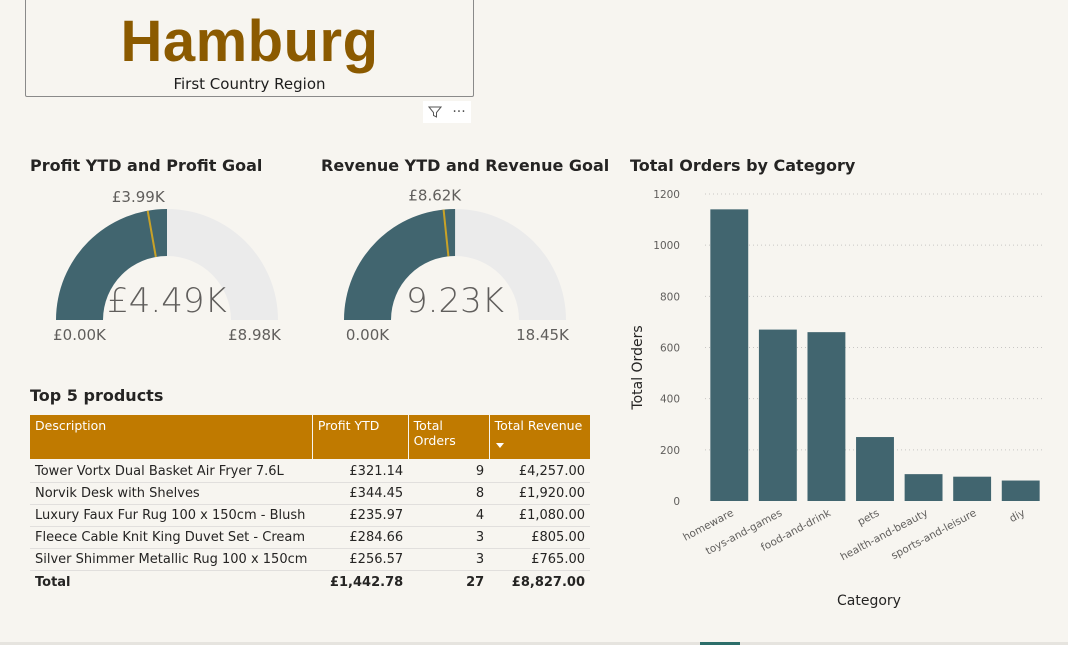 The image size is (1068, 645). What do you see at coordinates (826, 416) in the screenshot?
I see `bar-food-and-drink` at bounding box center [826, 416].